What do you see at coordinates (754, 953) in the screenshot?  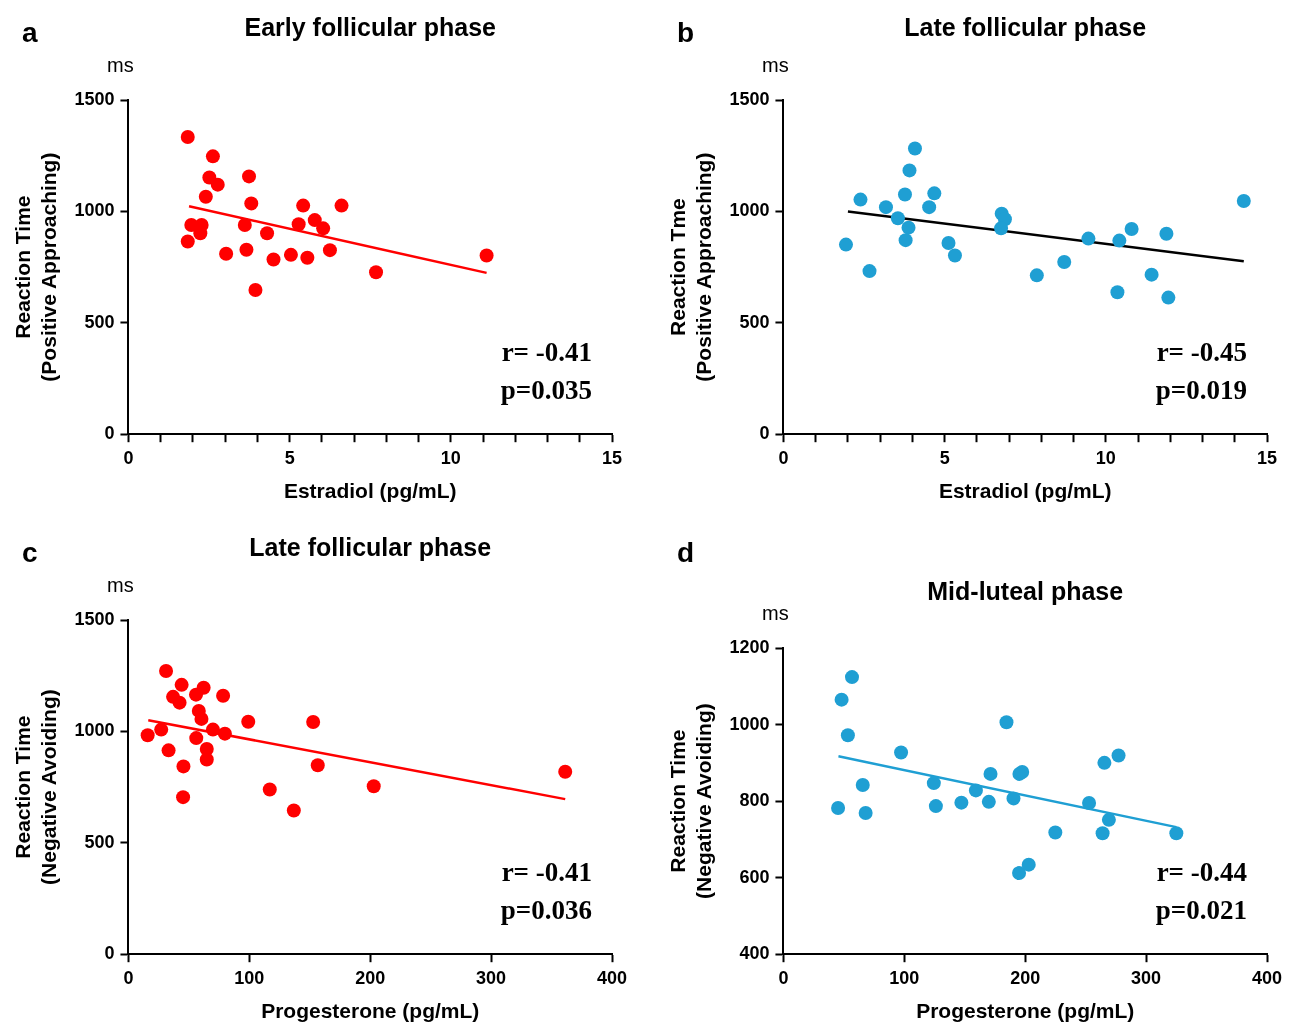 I see `y-tick-label: 400` at bounding box center [754, 953].